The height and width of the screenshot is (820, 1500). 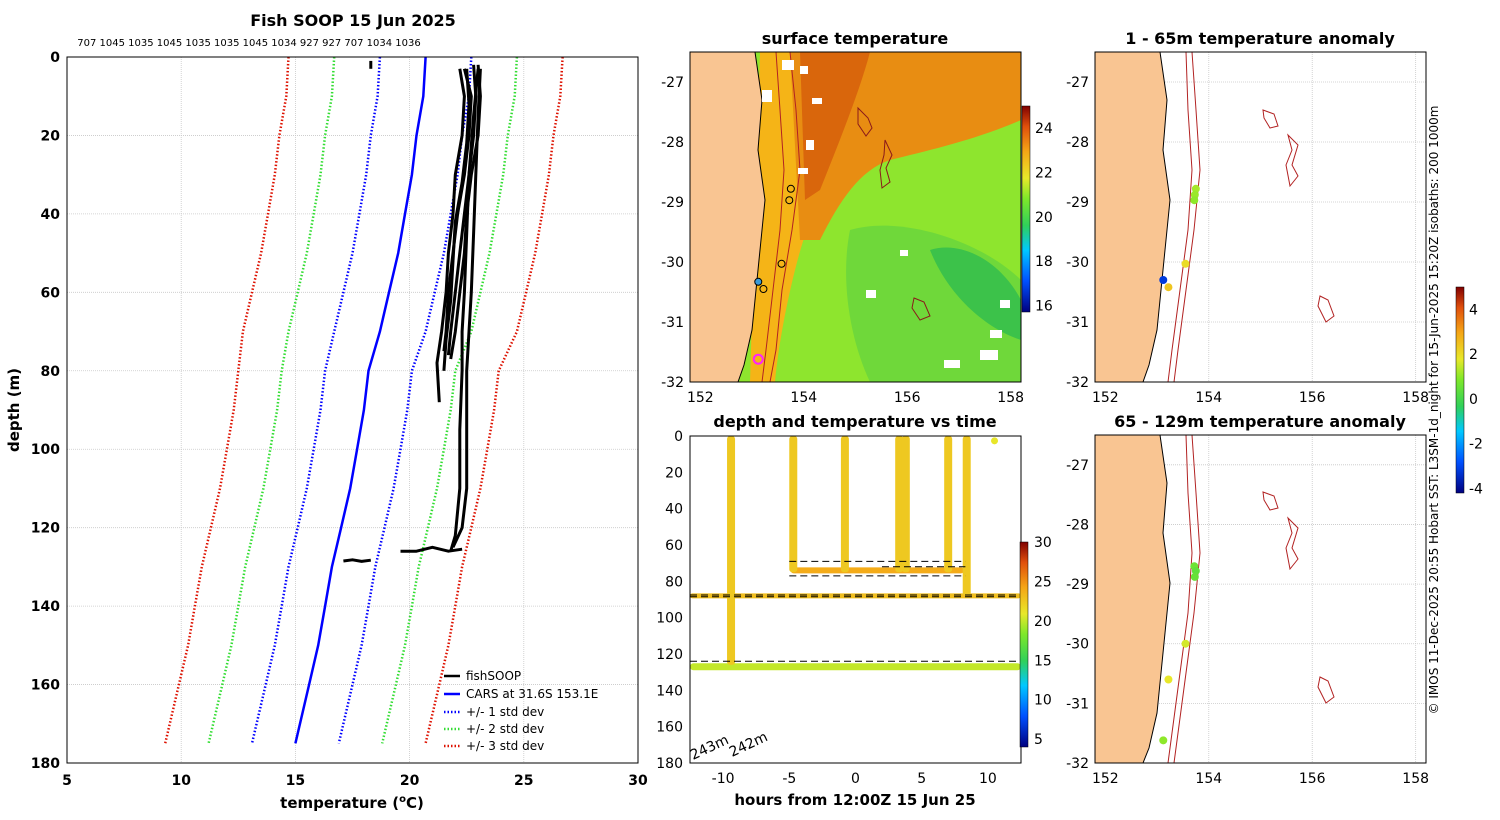 What do you see at coordinates (672, 143) in the screenshot?
I see `sst_map-y-tick--28: -28` at bounding box center [672, 143].